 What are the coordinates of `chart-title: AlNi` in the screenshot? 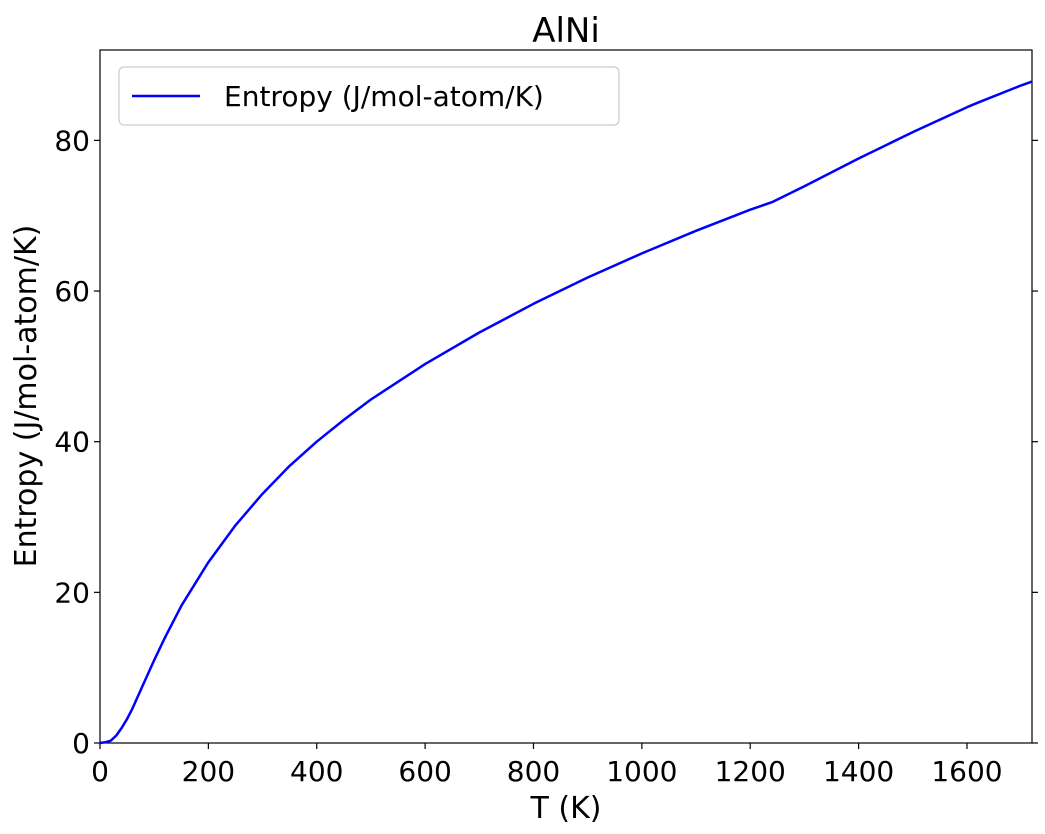 It's located at (566, 31).